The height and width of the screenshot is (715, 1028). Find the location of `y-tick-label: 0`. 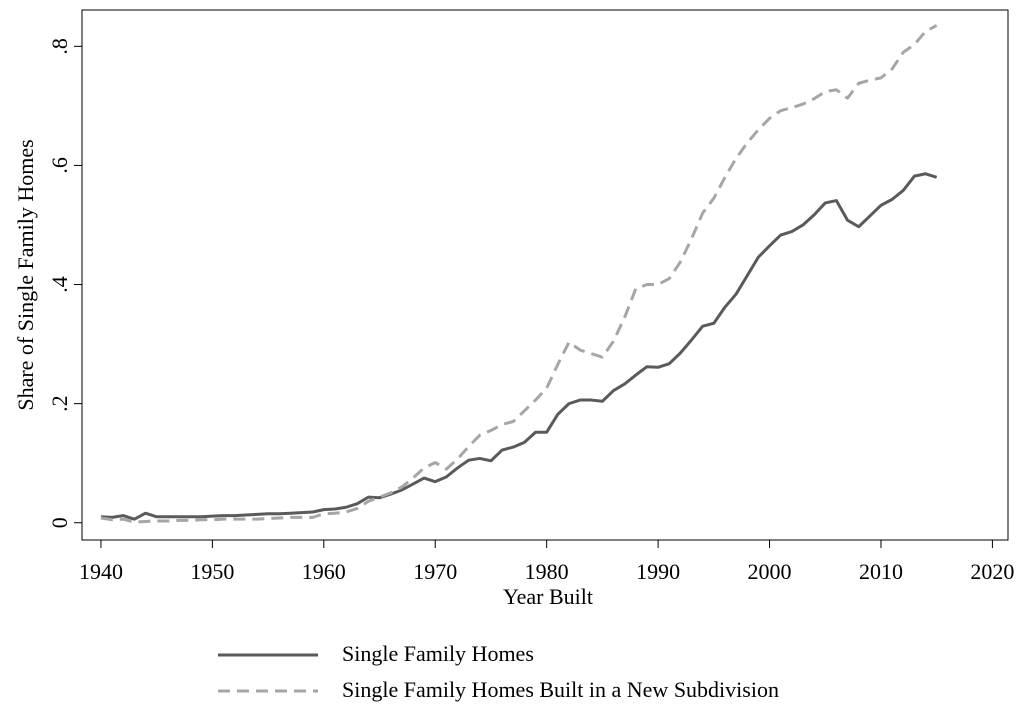

y-tick-label: 0 is located at coordinates (59, 522).